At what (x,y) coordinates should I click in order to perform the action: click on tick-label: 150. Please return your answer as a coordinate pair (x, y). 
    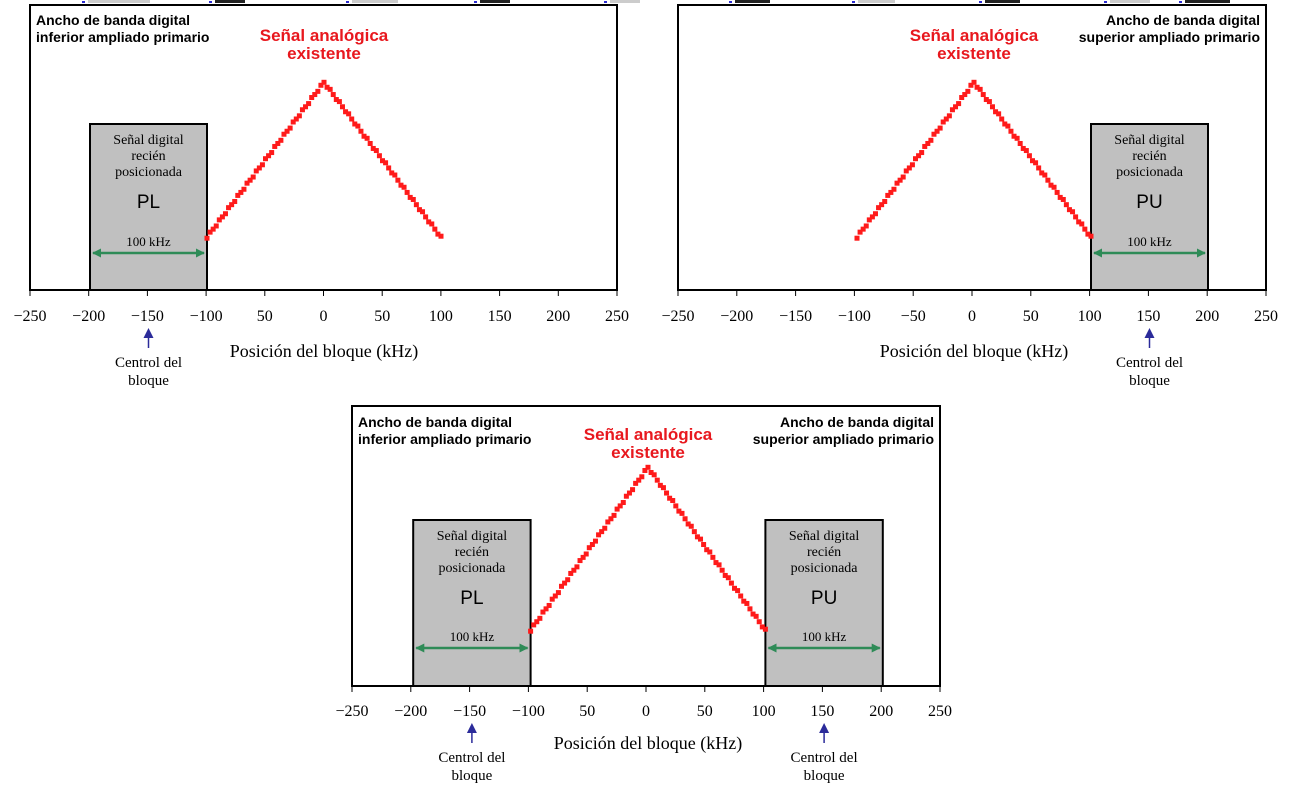
    Looking at the image, I should click on (822, 711).